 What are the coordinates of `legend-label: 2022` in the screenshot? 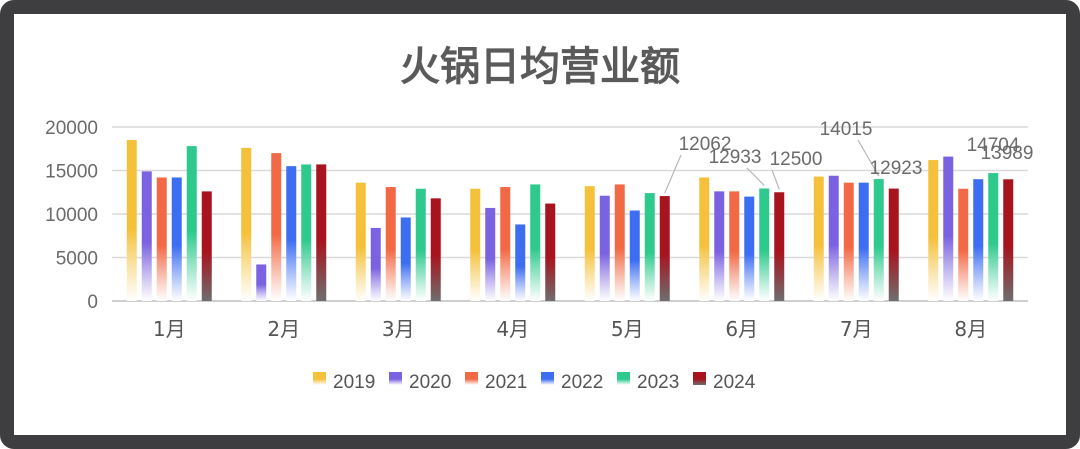 It's located at (582, 382).